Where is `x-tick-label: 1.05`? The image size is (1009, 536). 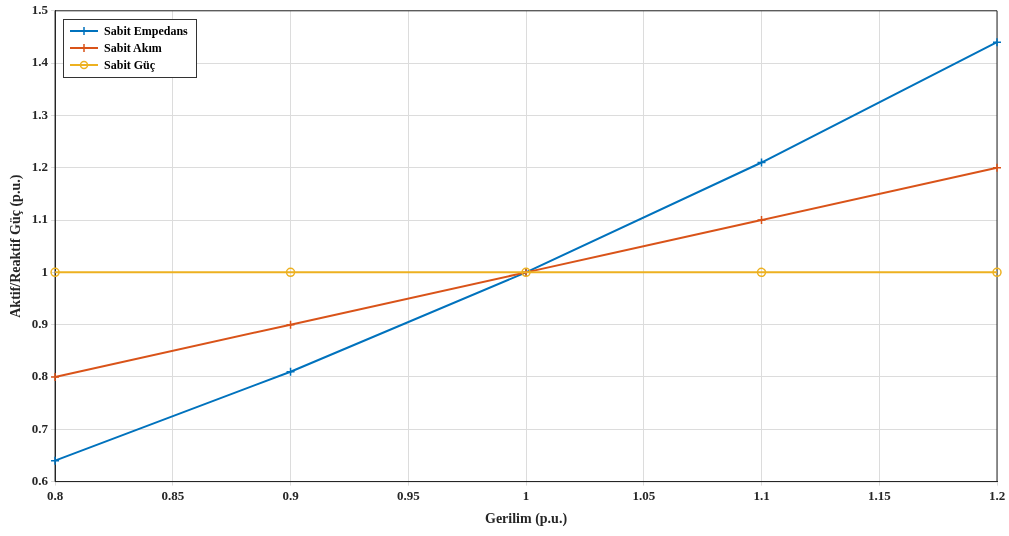 x-tick-label: 1.05 is located at coordinates (644, 495).